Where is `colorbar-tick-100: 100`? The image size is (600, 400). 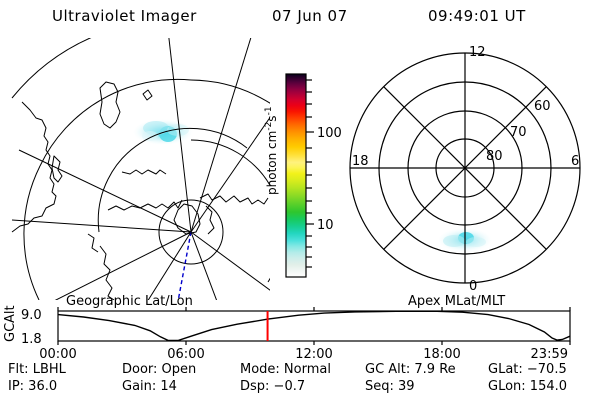 colorbar-tick-100: 100 is located at coordinates (329, 133).